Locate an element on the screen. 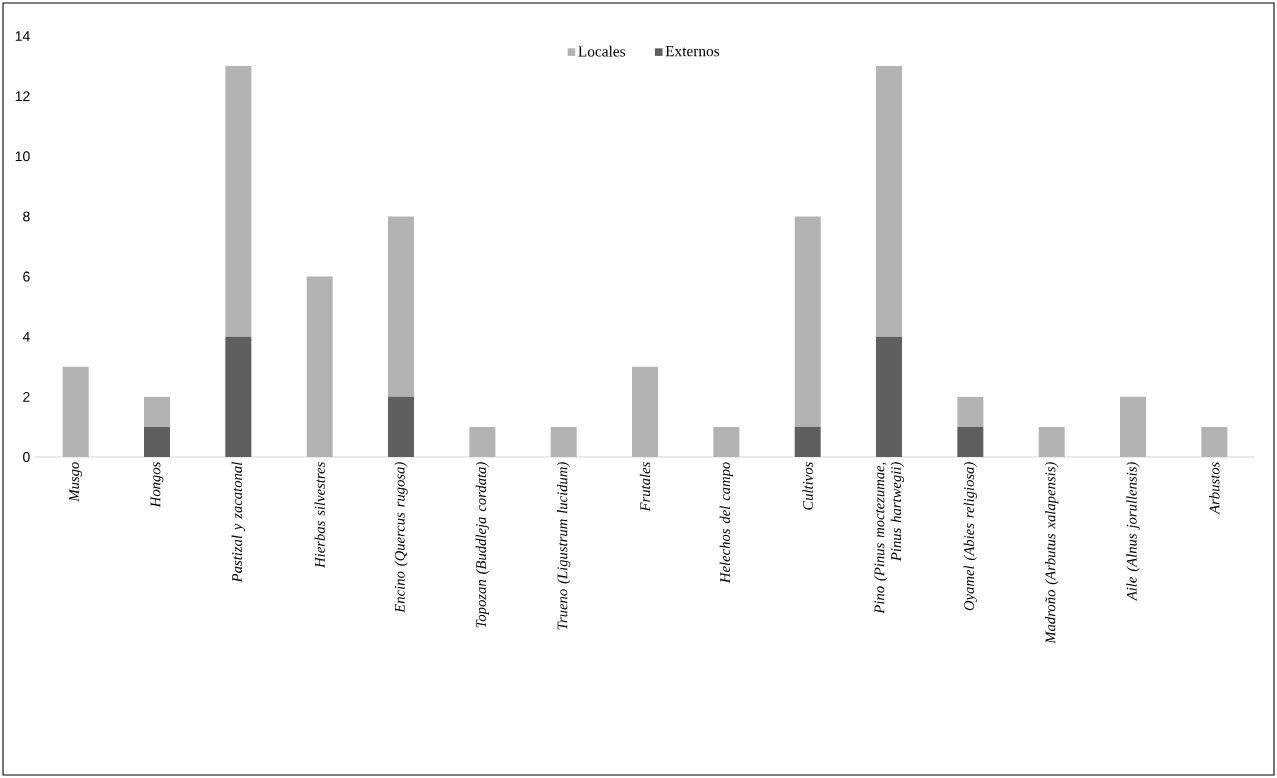  x-tick-label: Arbustos is located at coordinates (1214, 488).